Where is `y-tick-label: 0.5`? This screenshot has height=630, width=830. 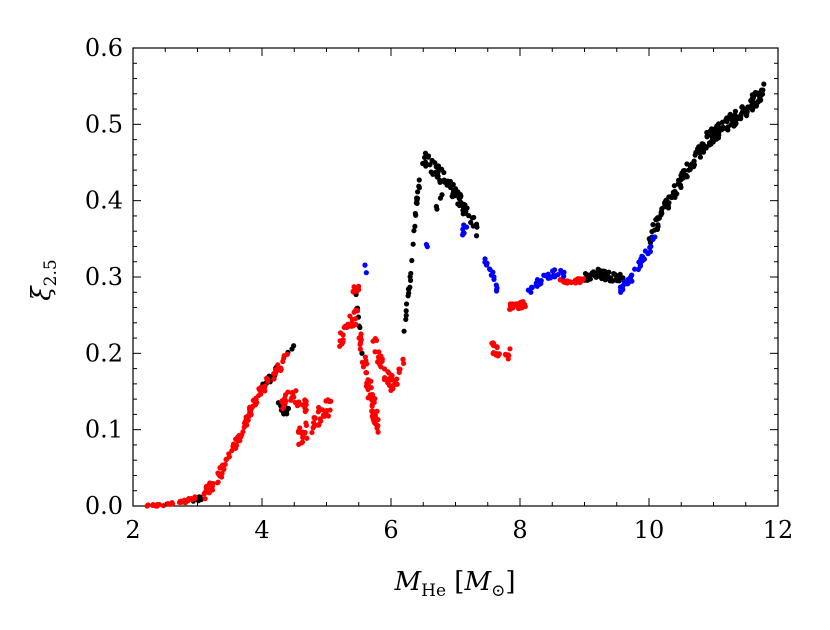
y-tick-label: 0.5 is located at coordinates (104, 124).